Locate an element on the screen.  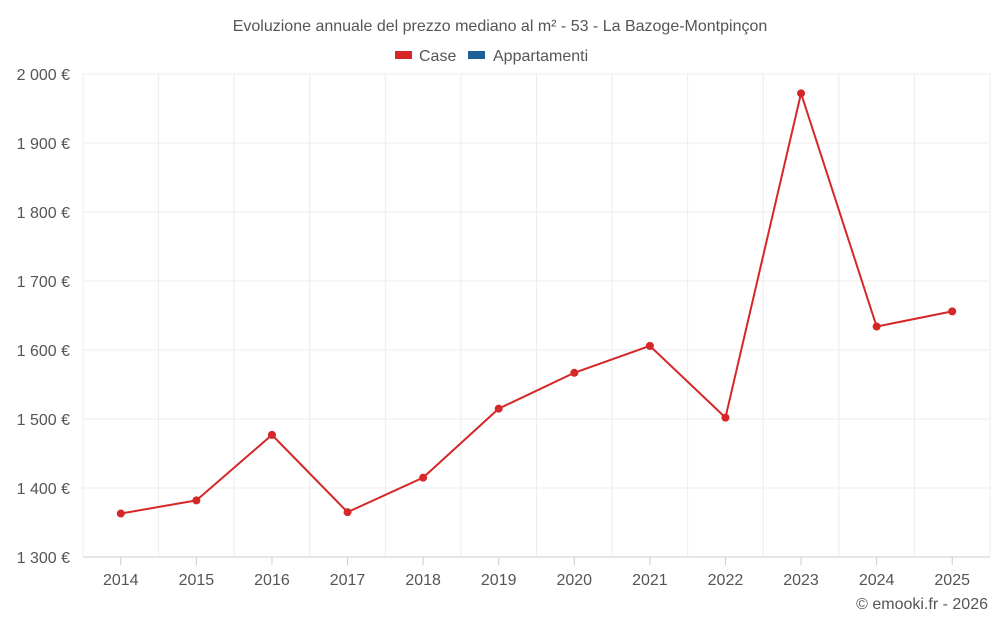
x-tick-label: 2016 is located at coordinates (272, 580).